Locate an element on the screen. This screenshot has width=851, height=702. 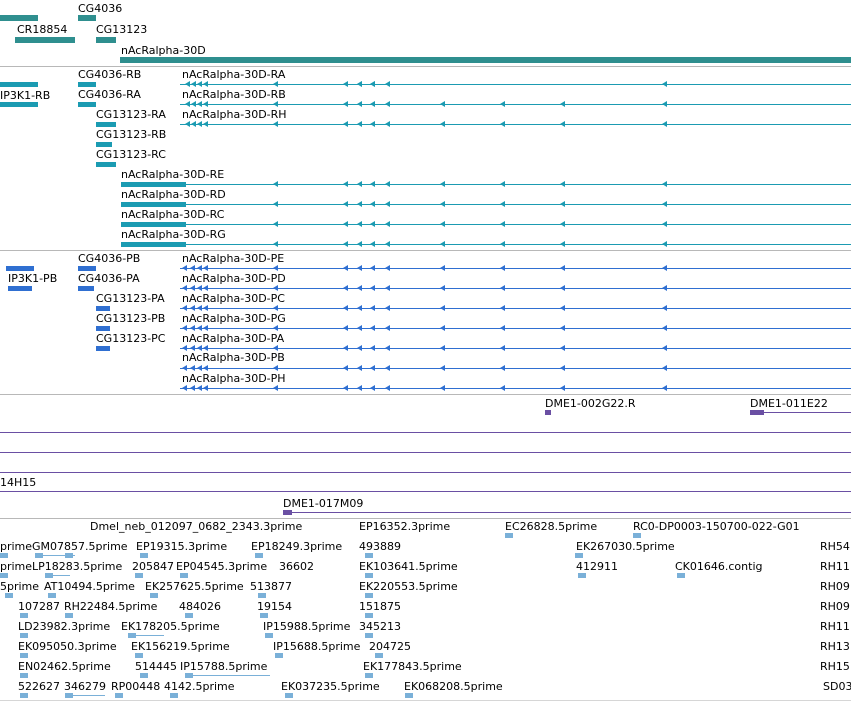
gene-feature-cr18854 is located at coordinates (45, 40).